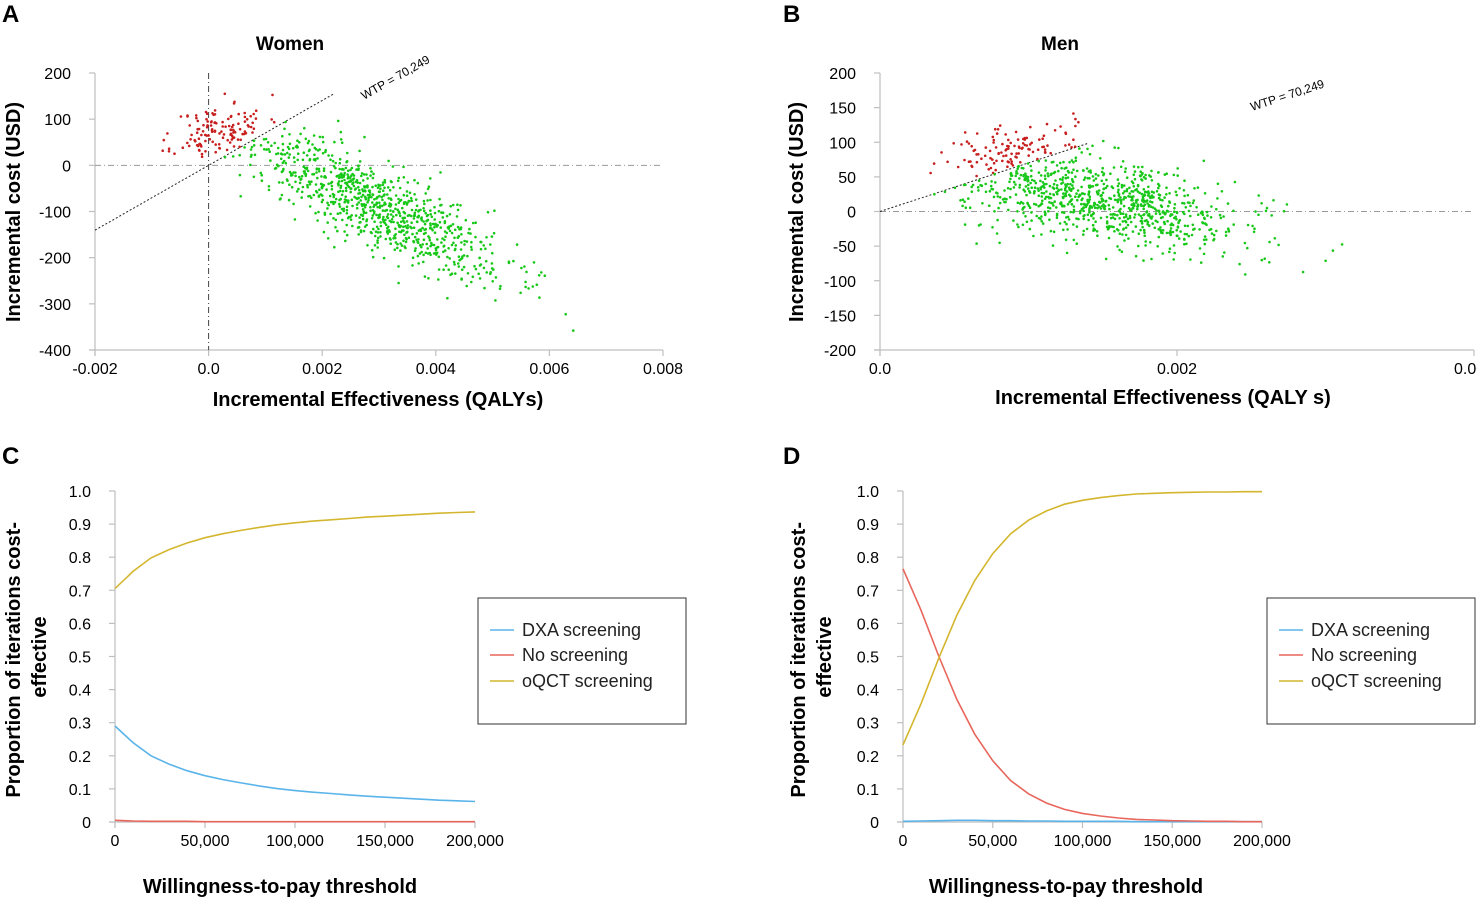 This screenshot has height=899, width=1477. I want to click on y-tick-label: 0.1, so click(868, 790).